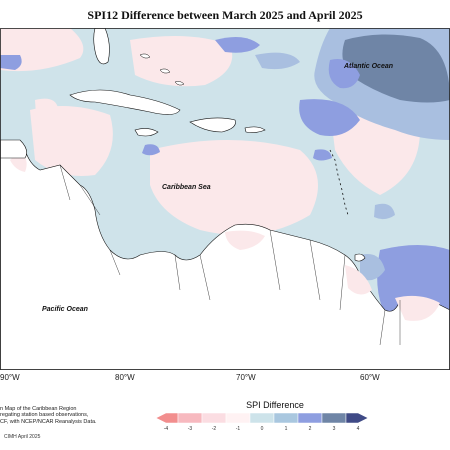  Describe the element at coordinates (369, 66) in the screenshot. I see `label-atlantic-ocean: Atlantic Ocean` at that location.